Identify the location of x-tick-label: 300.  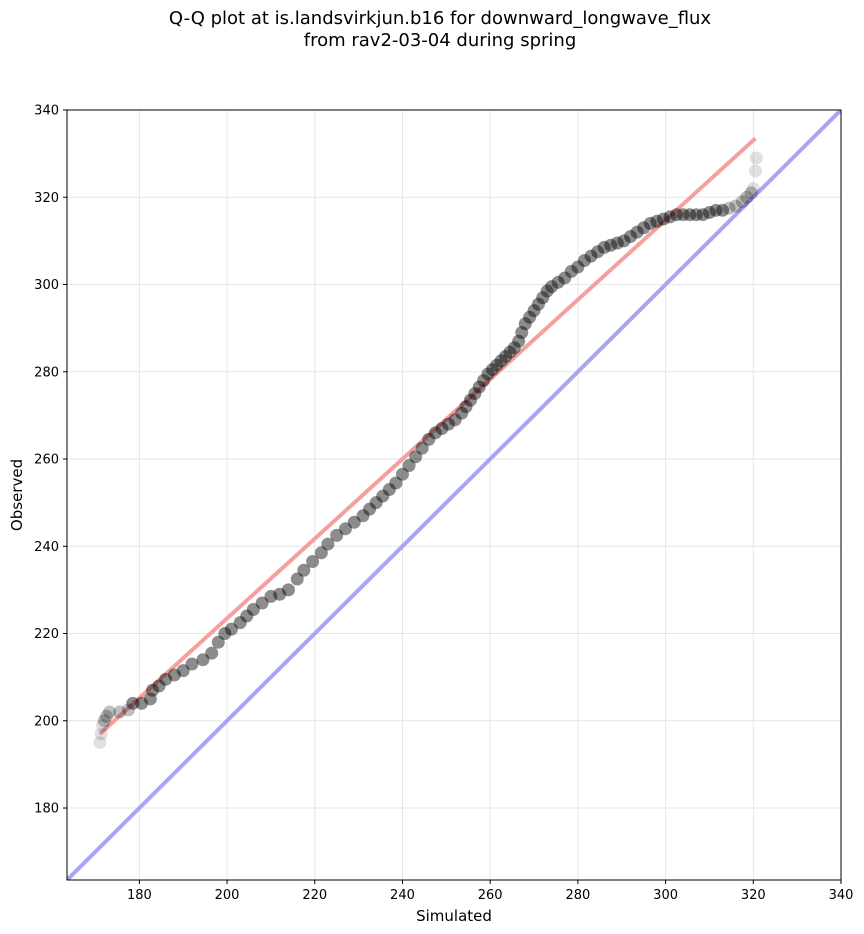
(665, 895).